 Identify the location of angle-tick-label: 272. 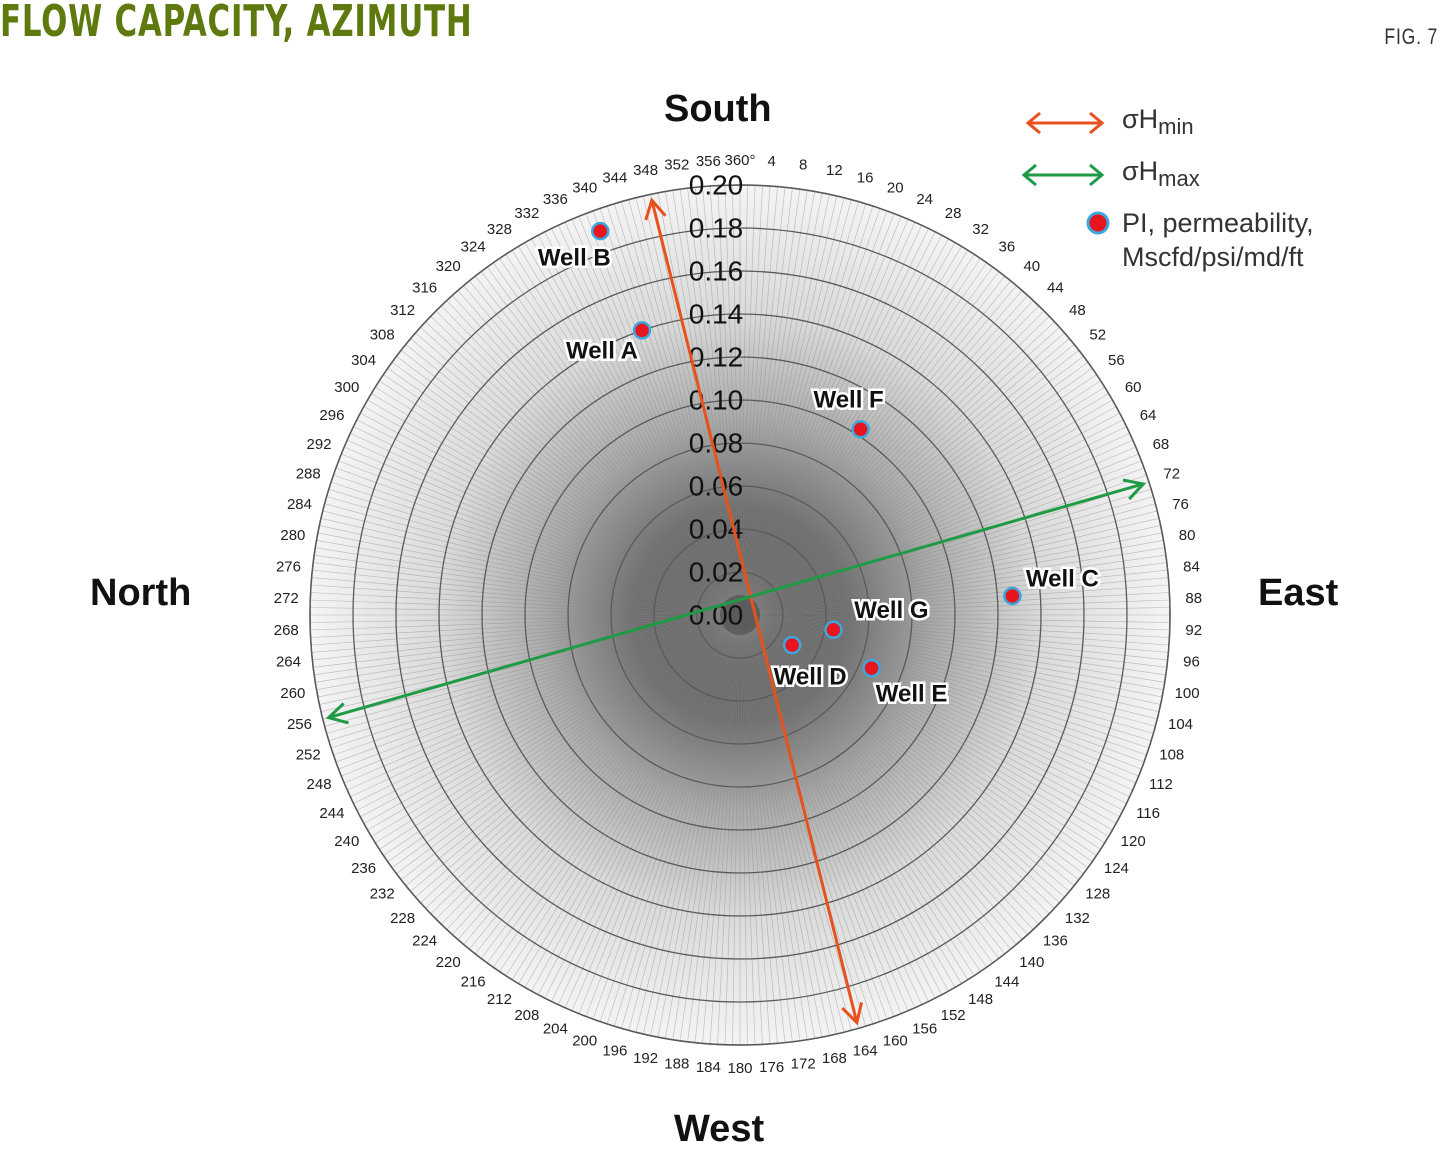
(286, 598).